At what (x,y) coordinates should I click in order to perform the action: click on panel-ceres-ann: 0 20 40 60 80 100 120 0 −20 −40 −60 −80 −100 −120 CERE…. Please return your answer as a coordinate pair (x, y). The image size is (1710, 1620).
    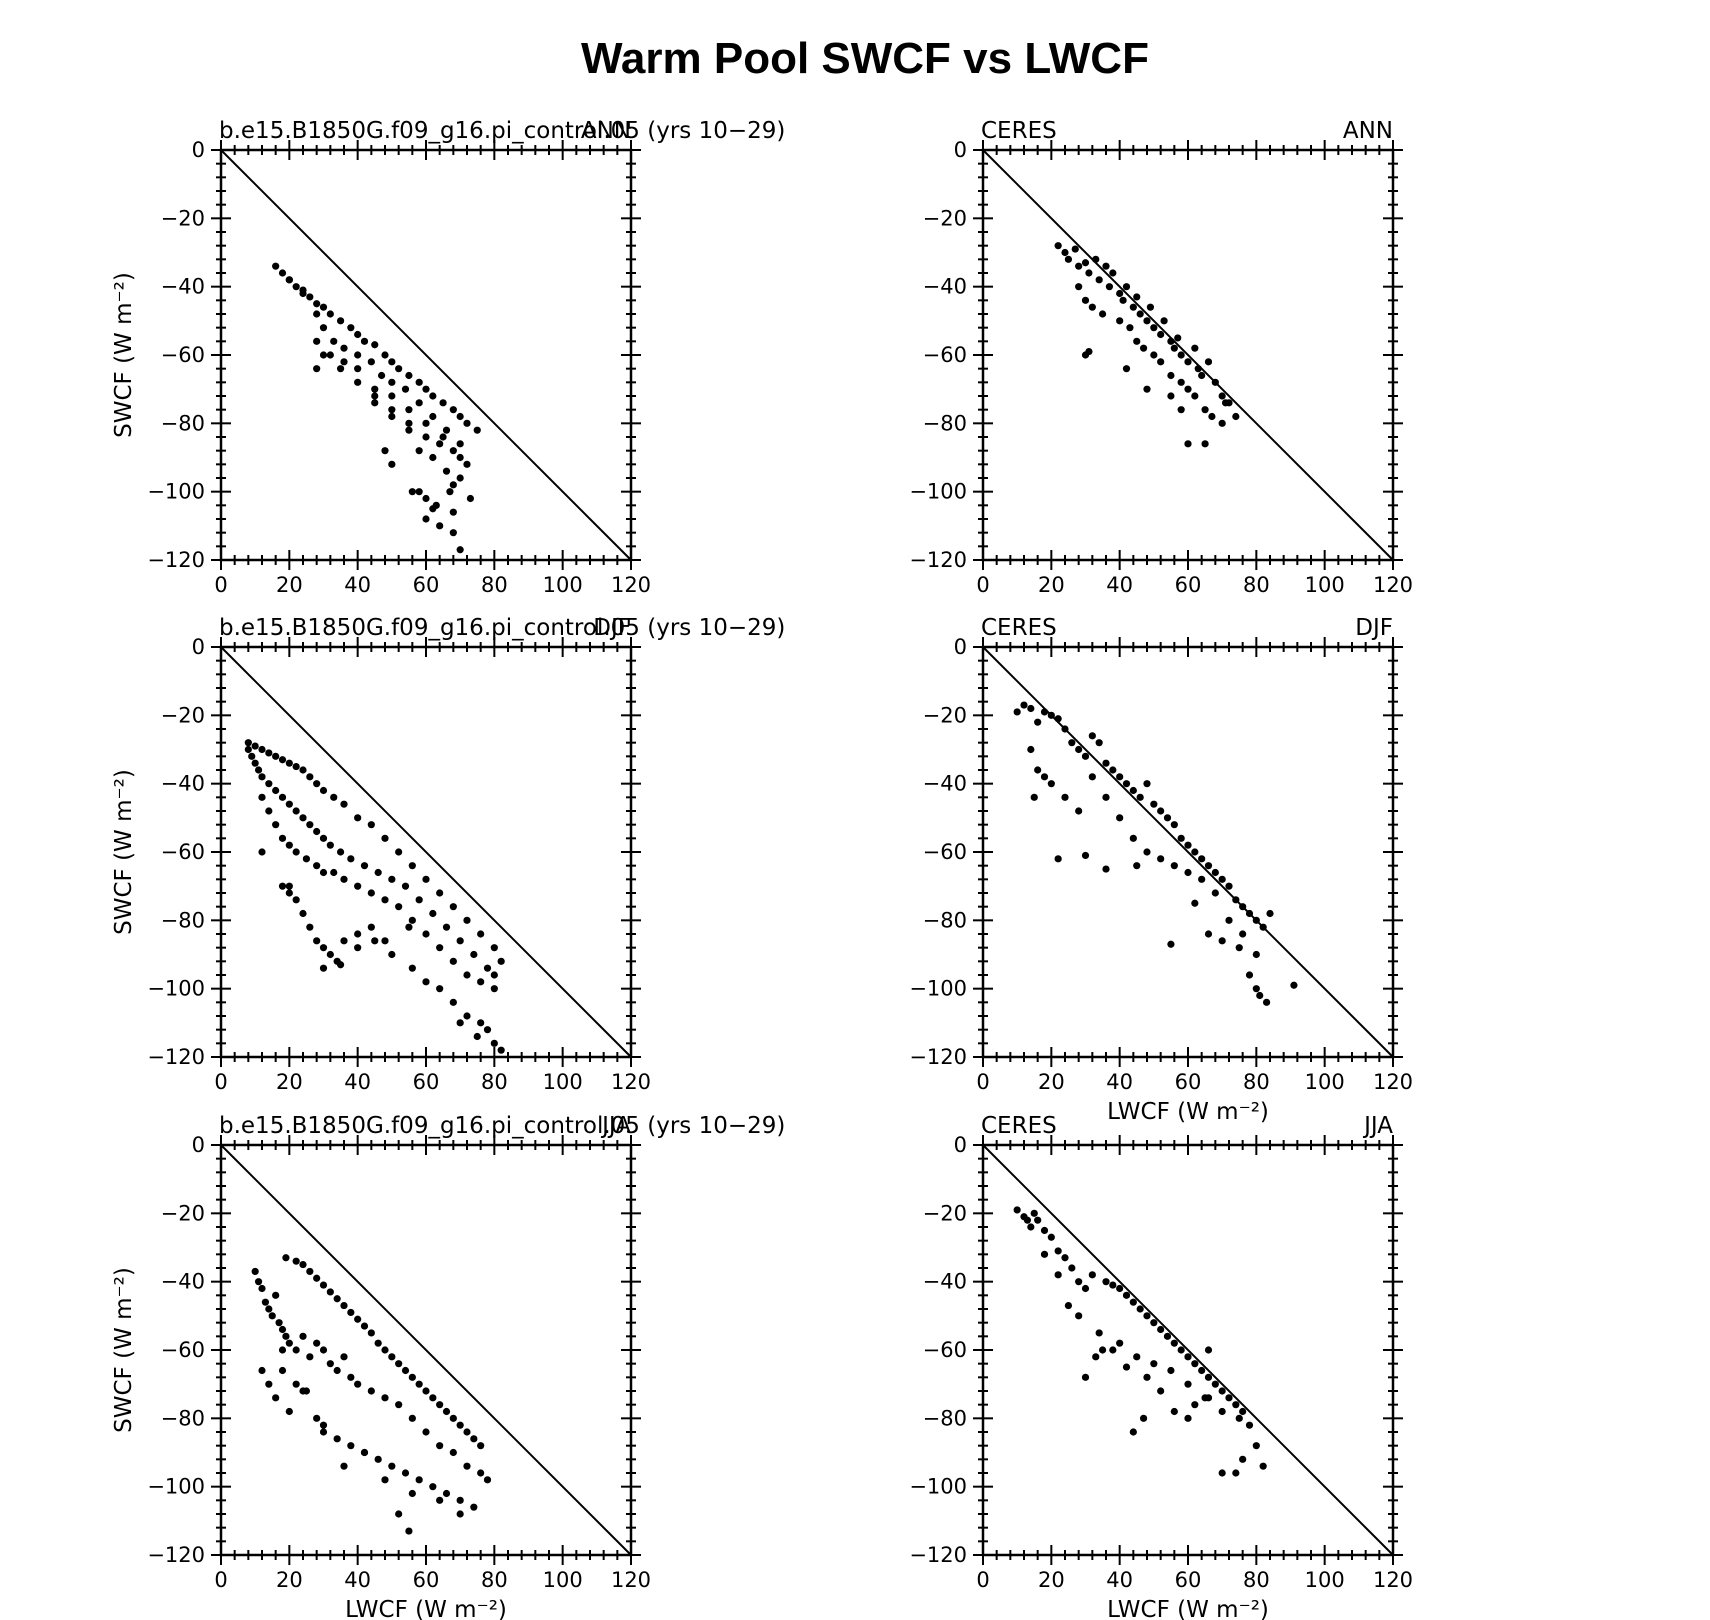
    Looking at the image, I should click on (1161, 357).